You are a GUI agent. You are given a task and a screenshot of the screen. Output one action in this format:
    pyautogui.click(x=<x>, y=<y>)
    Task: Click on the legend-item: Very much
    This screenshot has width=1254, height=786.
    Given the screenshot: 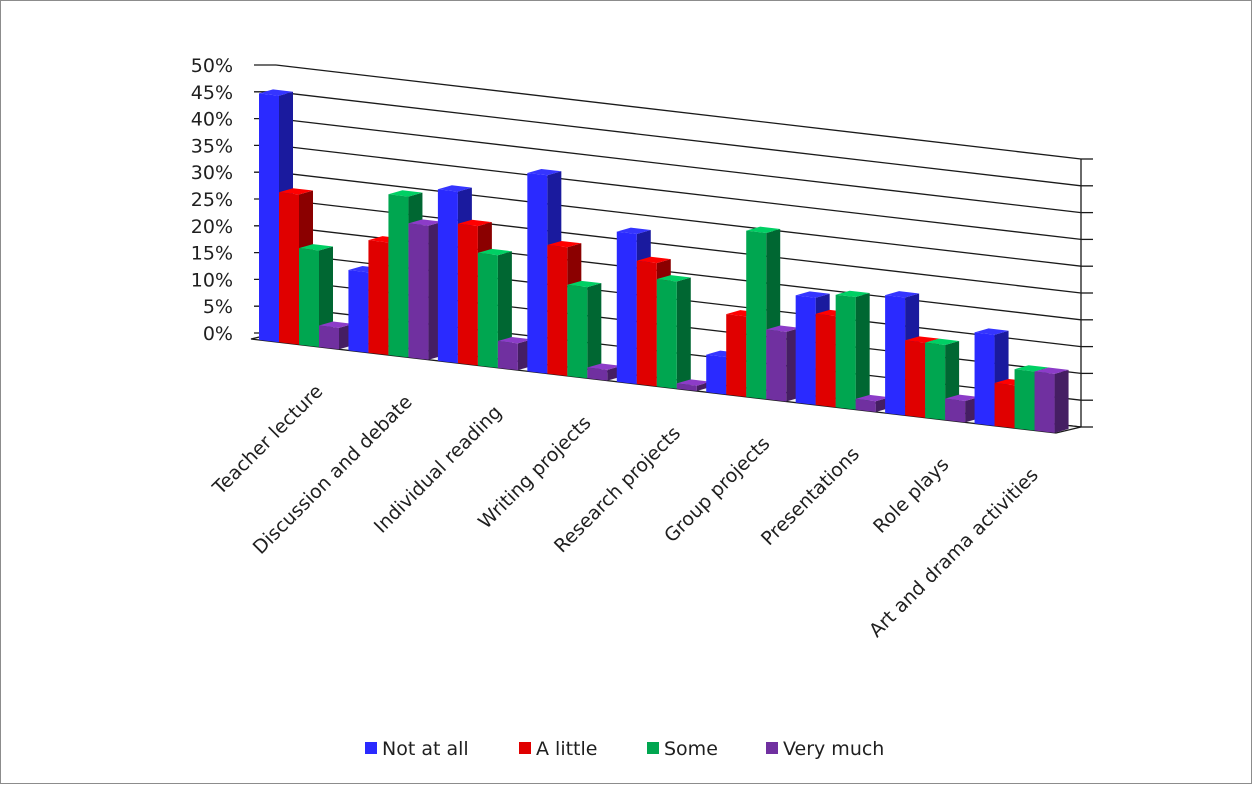 What is the action you would take?
    pyautogui.click(x=825, y=749)
    